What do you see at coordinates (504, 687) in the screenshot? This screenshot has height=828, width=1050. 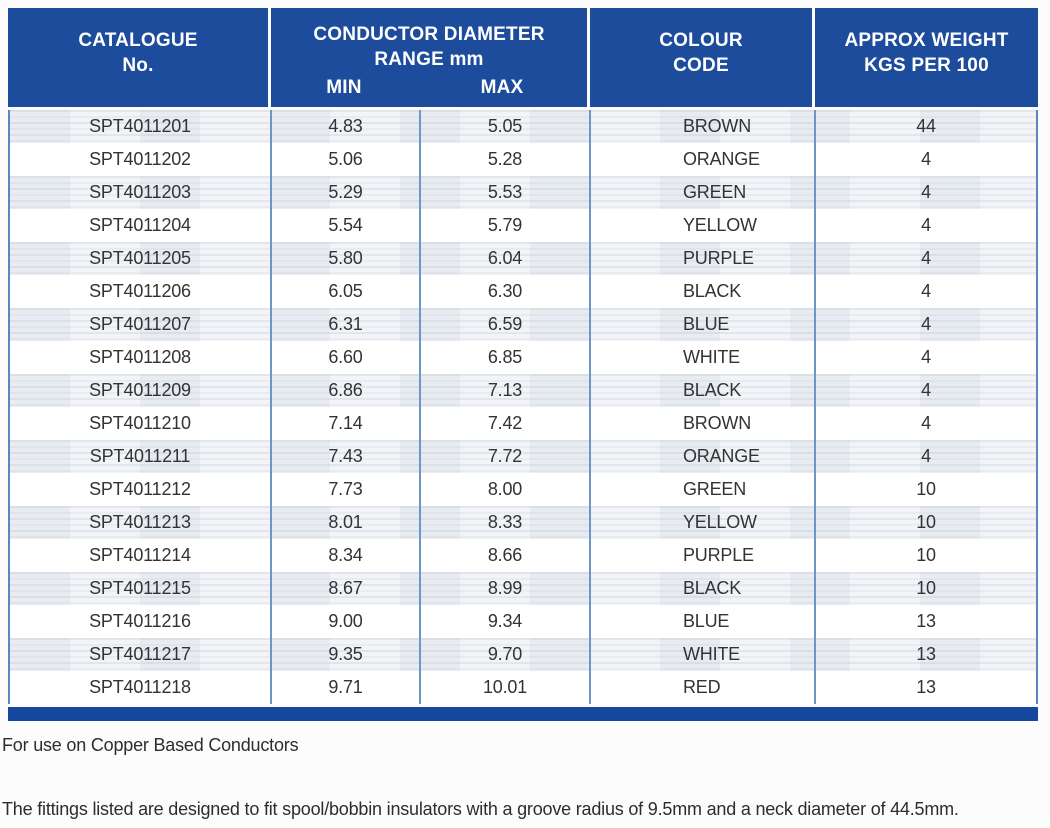 I see `max-diameter-cell: 10.01` at bounding box center [504, 687].